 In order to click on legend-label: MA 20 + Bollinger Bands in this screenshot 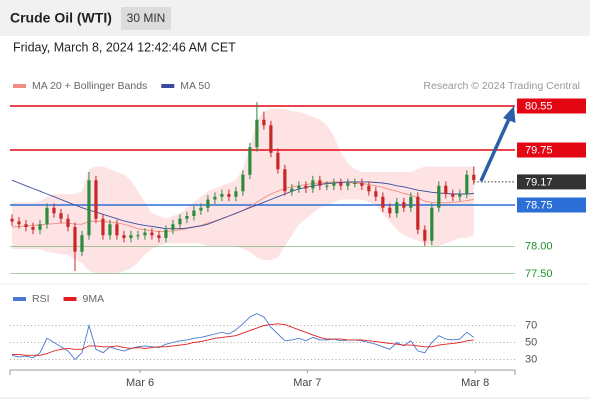, I will do `click(89, 86)`.